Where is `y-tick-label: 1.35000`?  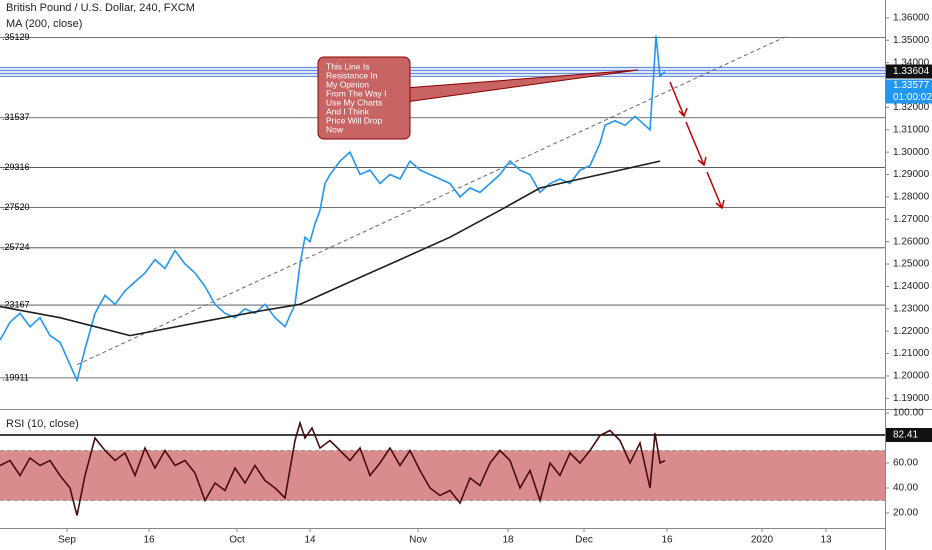
y-tick-label: 1.35000 is located at coordinates (911, 40).